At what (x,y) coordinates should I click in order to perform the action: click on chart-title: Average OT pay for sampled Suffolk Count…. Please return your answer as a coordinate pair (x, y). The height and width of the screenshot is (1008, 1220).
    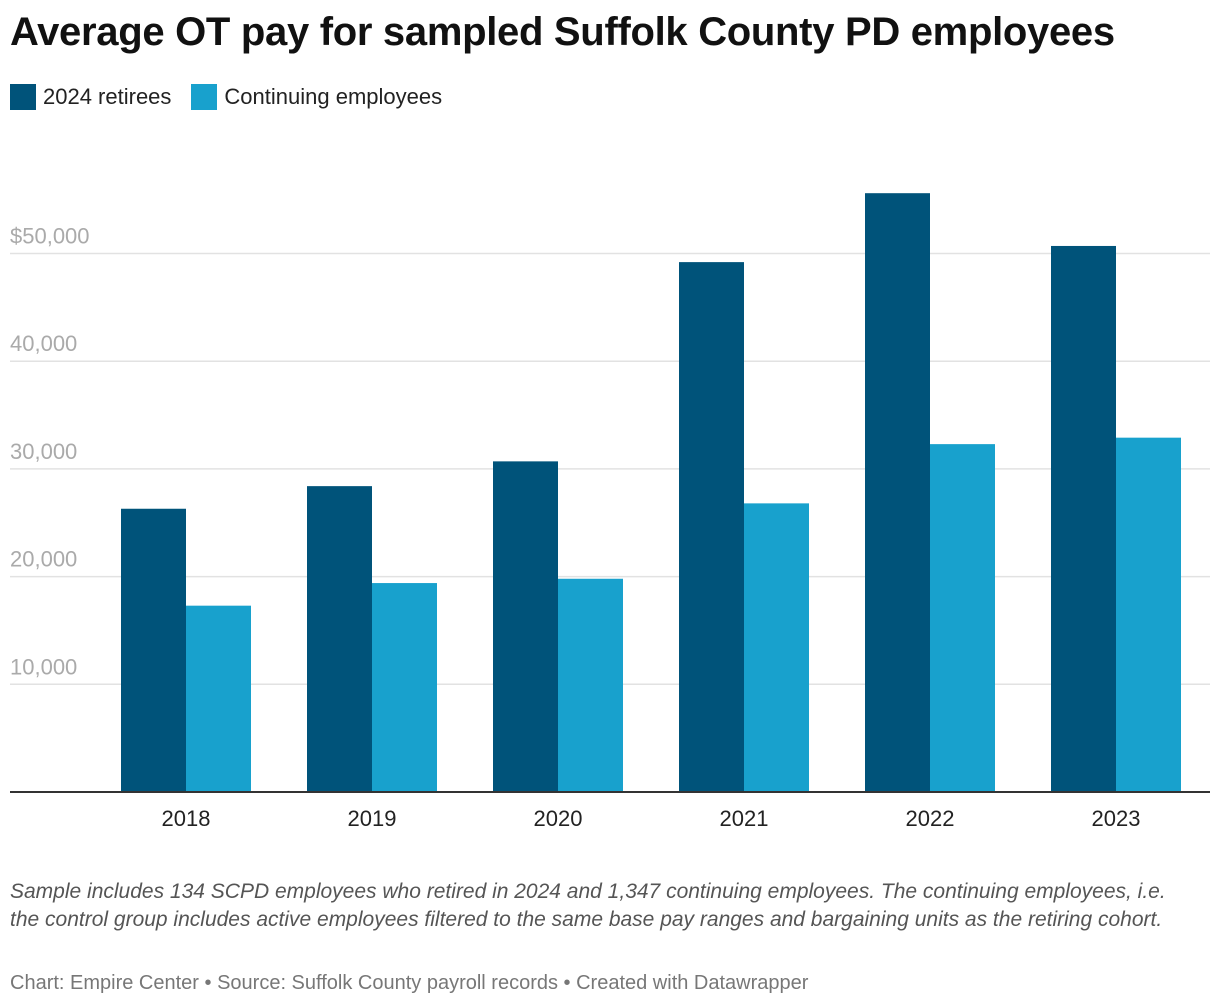
    Looking at the image, I should click on (562, 32).